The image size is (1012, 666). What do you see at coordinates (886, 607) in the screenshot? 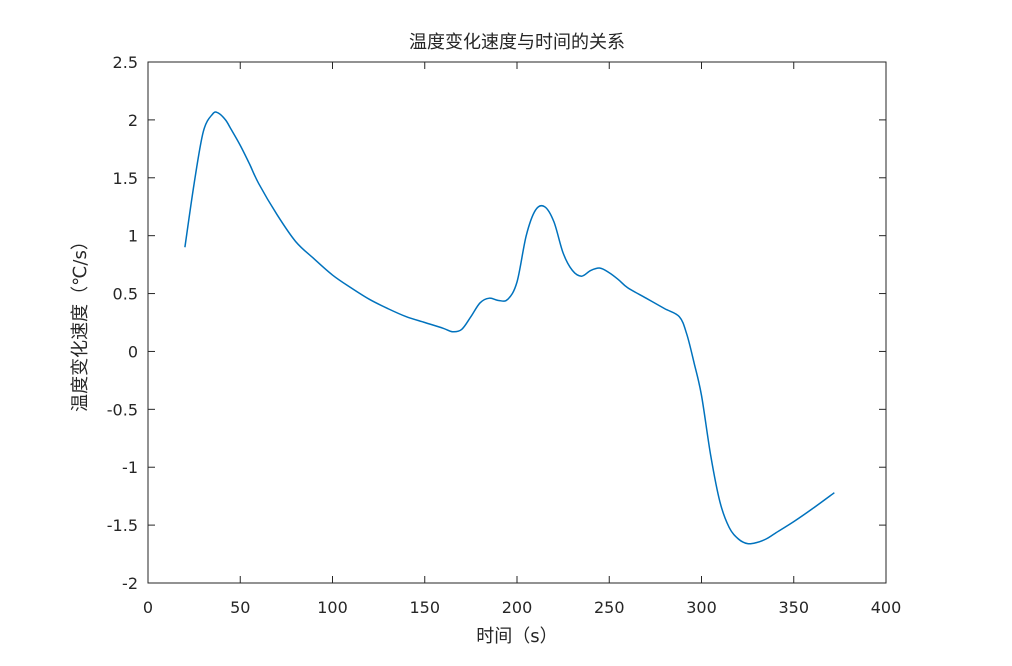
I see `x-tick-label: 400` at bounding box center [886, 607].